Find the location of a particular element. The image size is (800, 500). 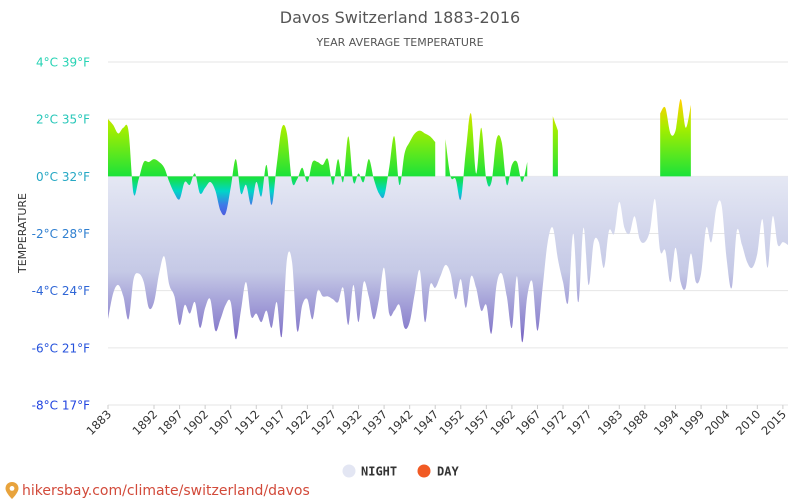

x-tick-label: 1892 is located at coordinates (145, 422).